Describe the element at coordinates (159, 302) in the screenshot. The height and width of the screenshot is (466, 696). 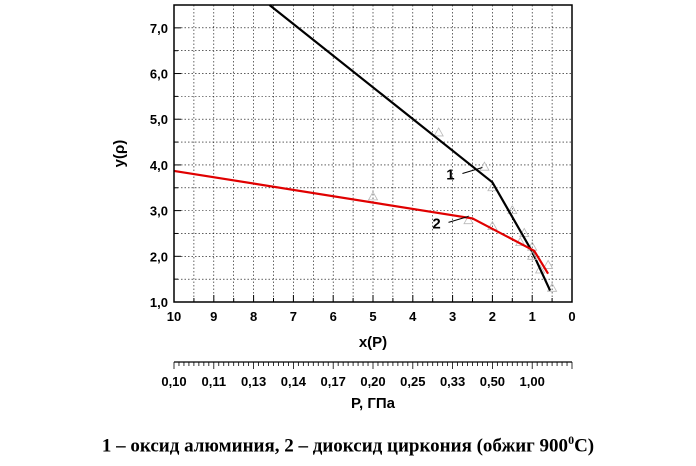
I see `y-tick-label: 1,0` at that location.